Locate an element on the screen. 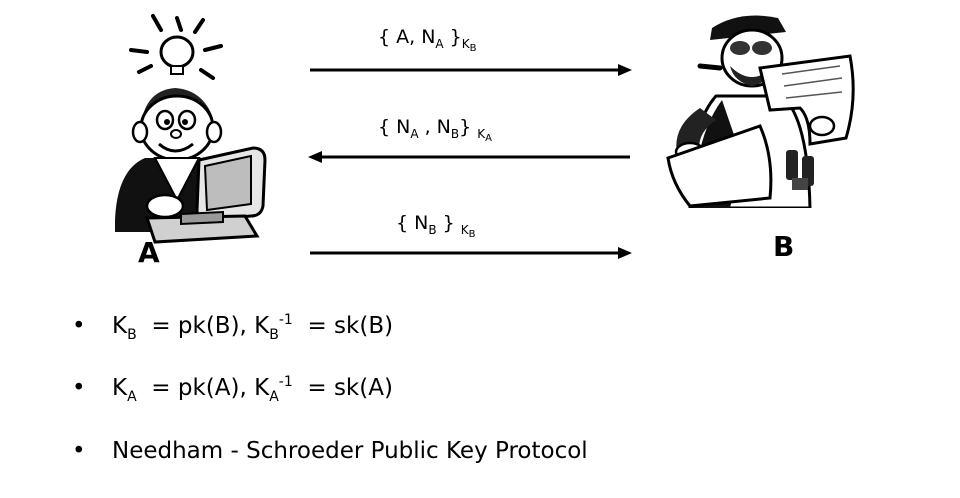 This screenshot has height=498, width=960. message-3-nonce-sub: B is located at coordinates (432, 230).